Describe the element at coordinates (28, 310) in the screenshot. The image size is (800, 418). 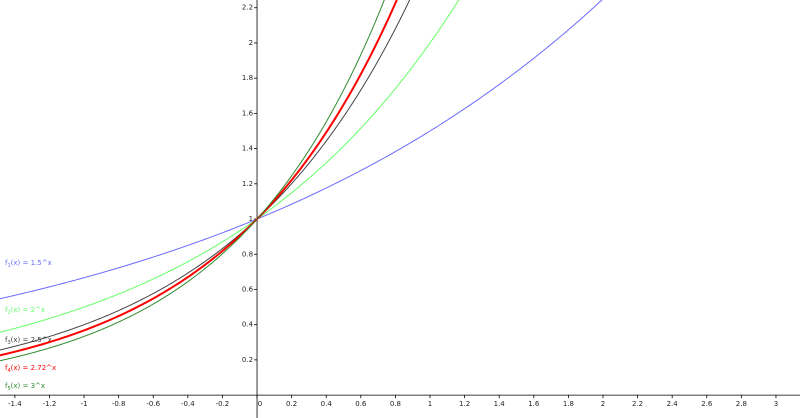
I see `label-expression: (x) = 2^x` at that location.